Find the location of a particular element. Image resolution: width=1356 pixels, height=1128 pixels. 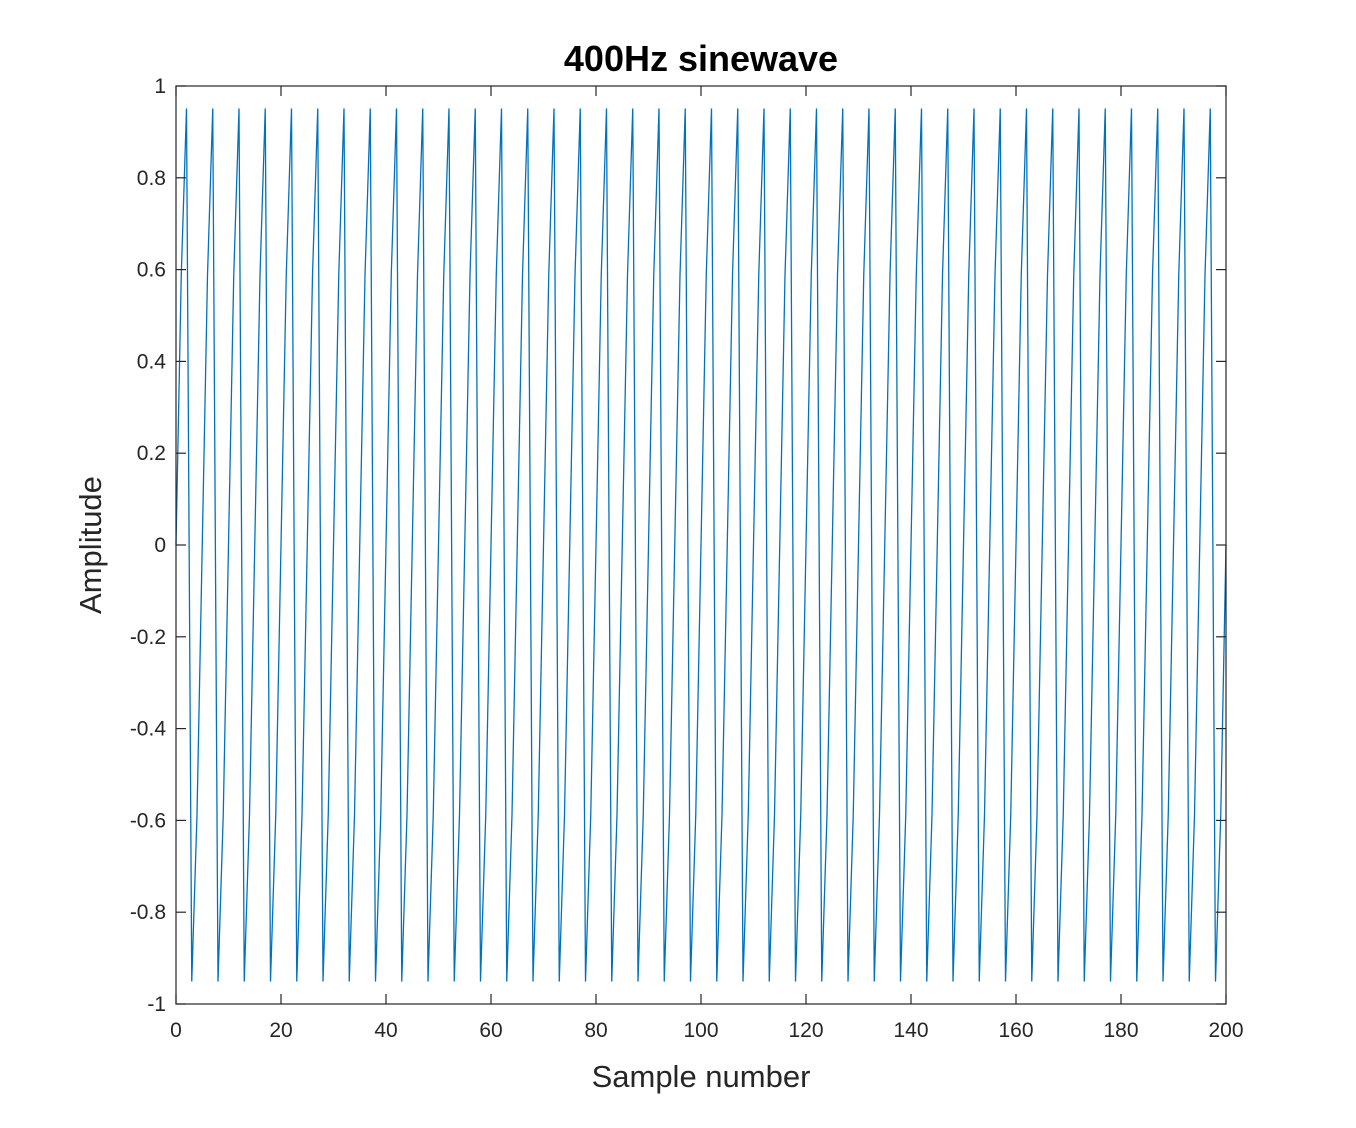

x-tick-label: 200 is located at coordinates (1225, 1030).